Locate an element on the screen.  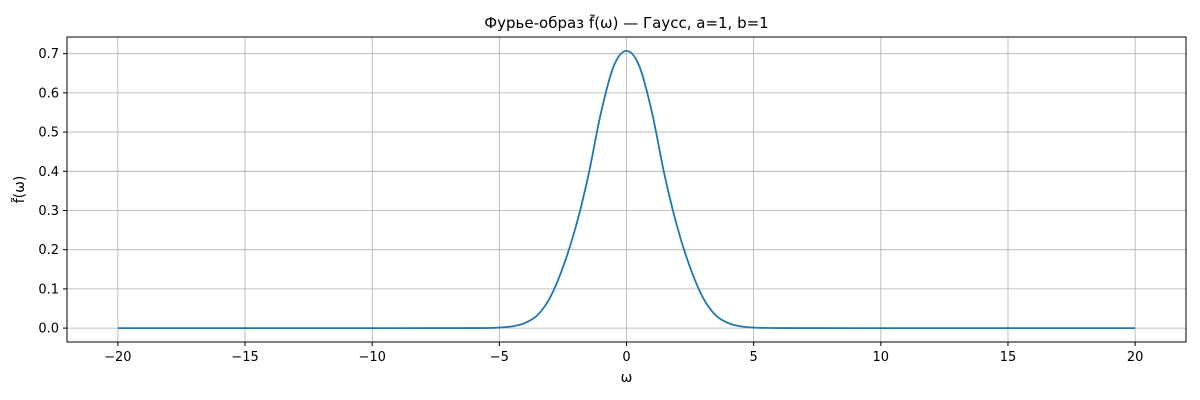
x-tick-label: −20 is located at coordinates (117, 357).